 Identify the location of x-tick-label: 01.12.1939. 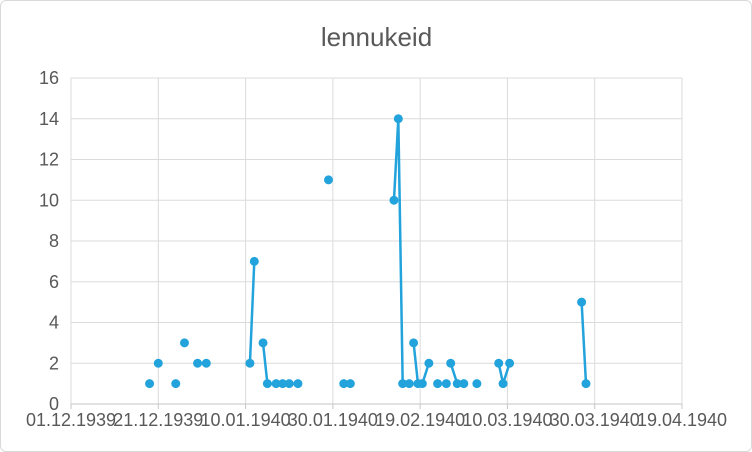
(71, 420).